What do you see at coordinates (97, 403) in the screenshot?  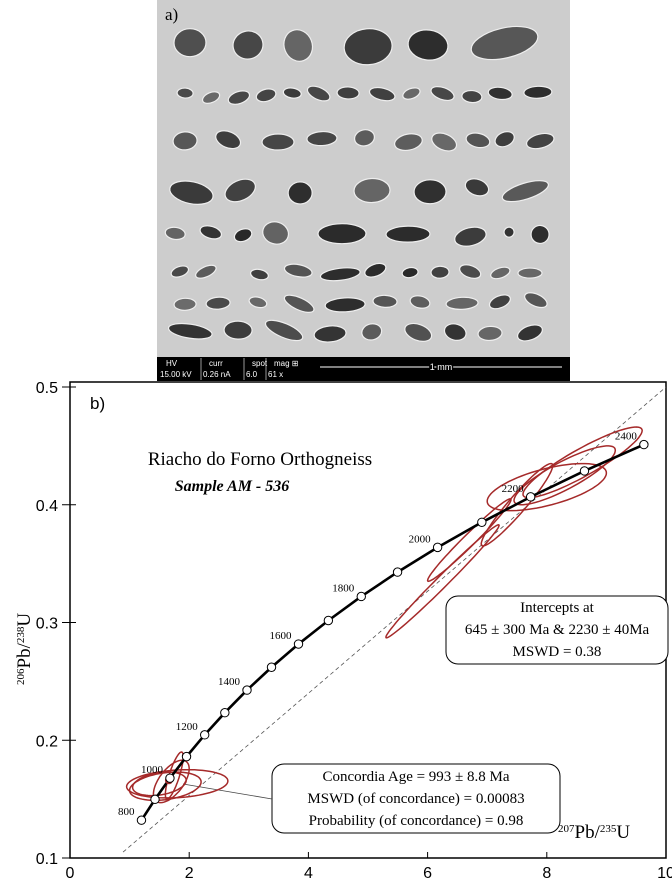 I see `panel-label: b)` at bounding box center [97, 403].